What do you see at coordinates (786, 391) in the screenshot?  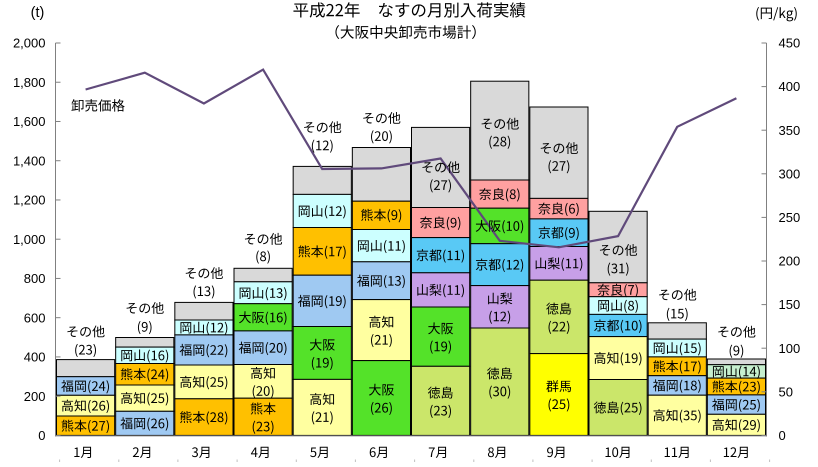 I see `svg-text: 50` at bounding box center [786, 391].